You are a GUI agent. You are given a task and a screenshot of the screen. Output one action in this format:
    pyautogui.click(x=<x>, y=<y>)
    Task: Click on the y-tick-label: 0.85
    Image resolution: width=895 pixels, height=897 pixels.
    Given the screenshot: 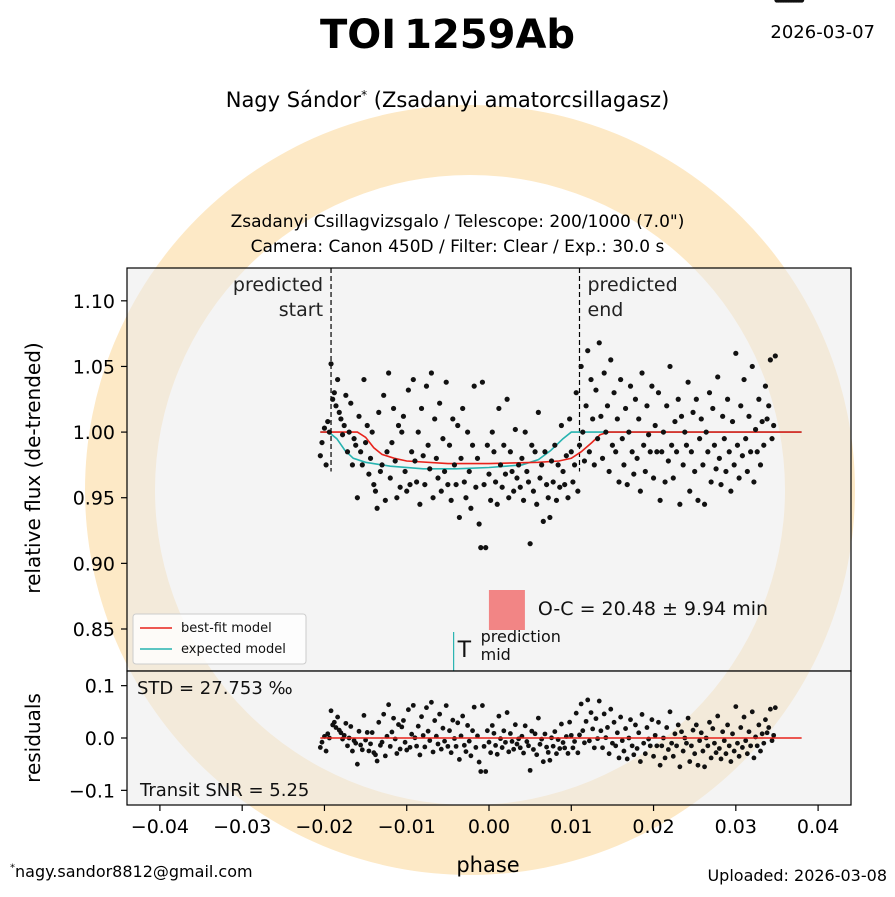 What is the action you would take?
    pyautogui.click(x=94, y=630)
    